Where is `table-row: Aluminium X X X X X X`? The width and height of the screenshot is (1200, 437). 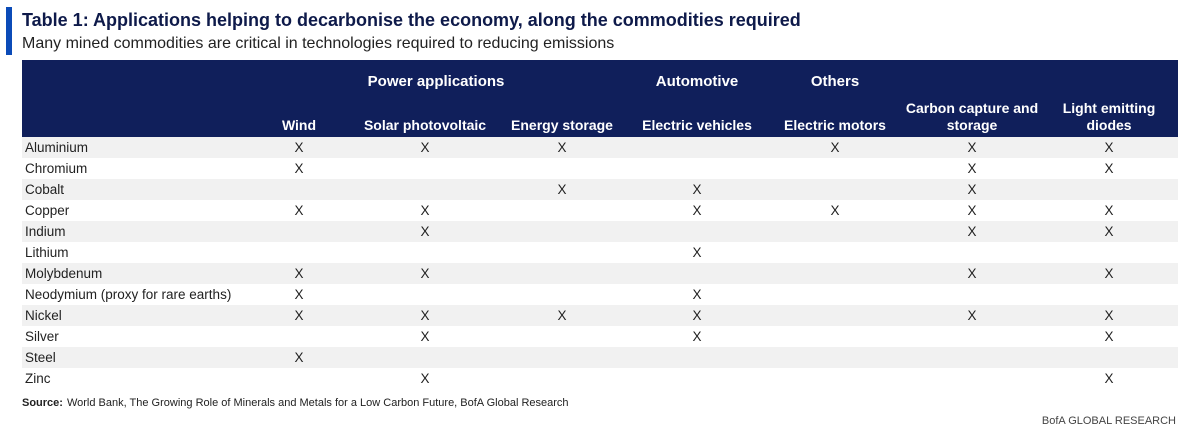 table-row: Aluminium X X X X X X is located at coordinates (600, 147).